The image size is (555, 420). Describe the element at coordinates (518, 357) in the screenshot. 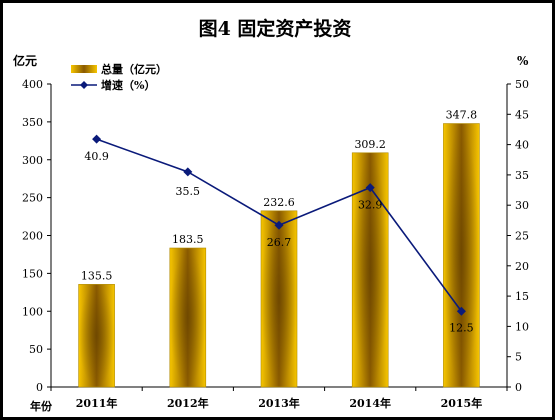

I see `right-tick-label: 5` at that location.